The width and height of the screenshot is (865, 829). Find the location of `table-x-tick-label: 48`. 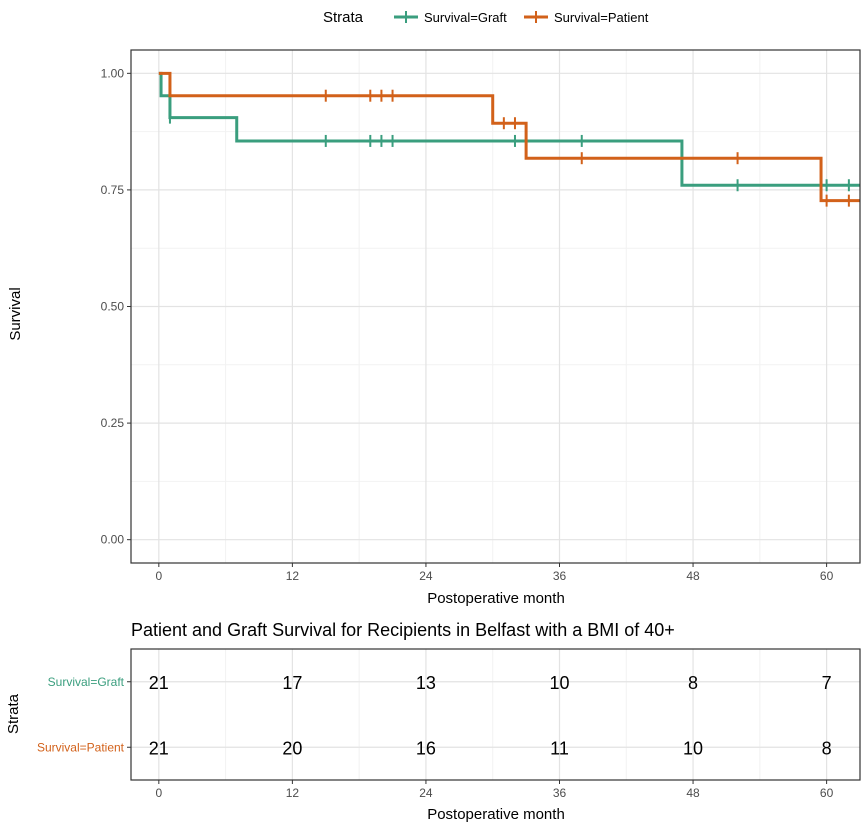

table-x-tick-label: 48 is located at coordinates (693, 793).